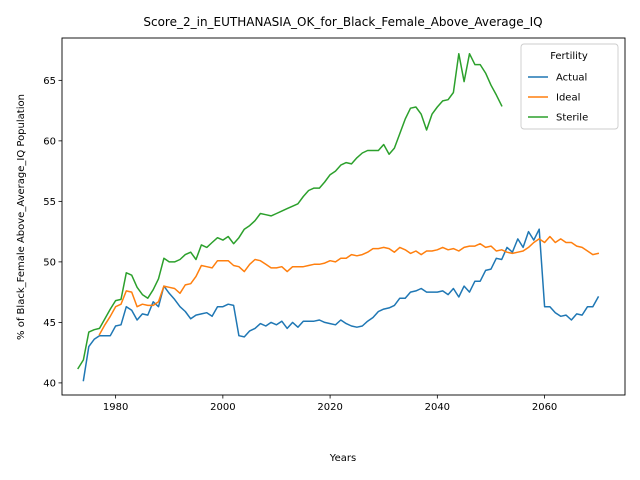  What do you see at coordinates (437, 407) in the screenshot?
I see `x-tick-label: 2040` at bounding box center [437, 407].